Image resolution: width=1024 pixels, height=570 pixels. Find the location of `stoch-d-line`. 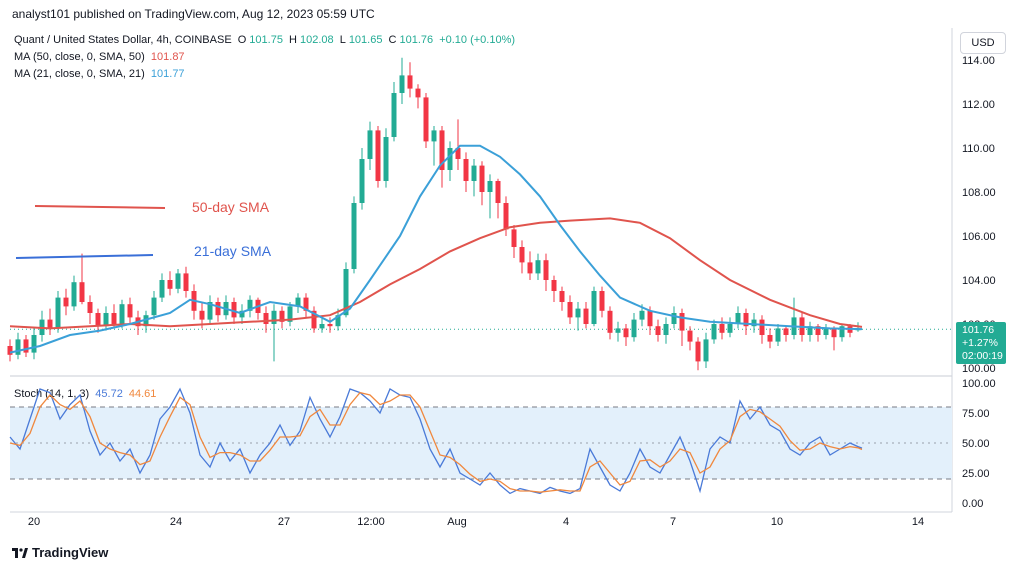

stoch-d-line is located at coordinates (436, 442).